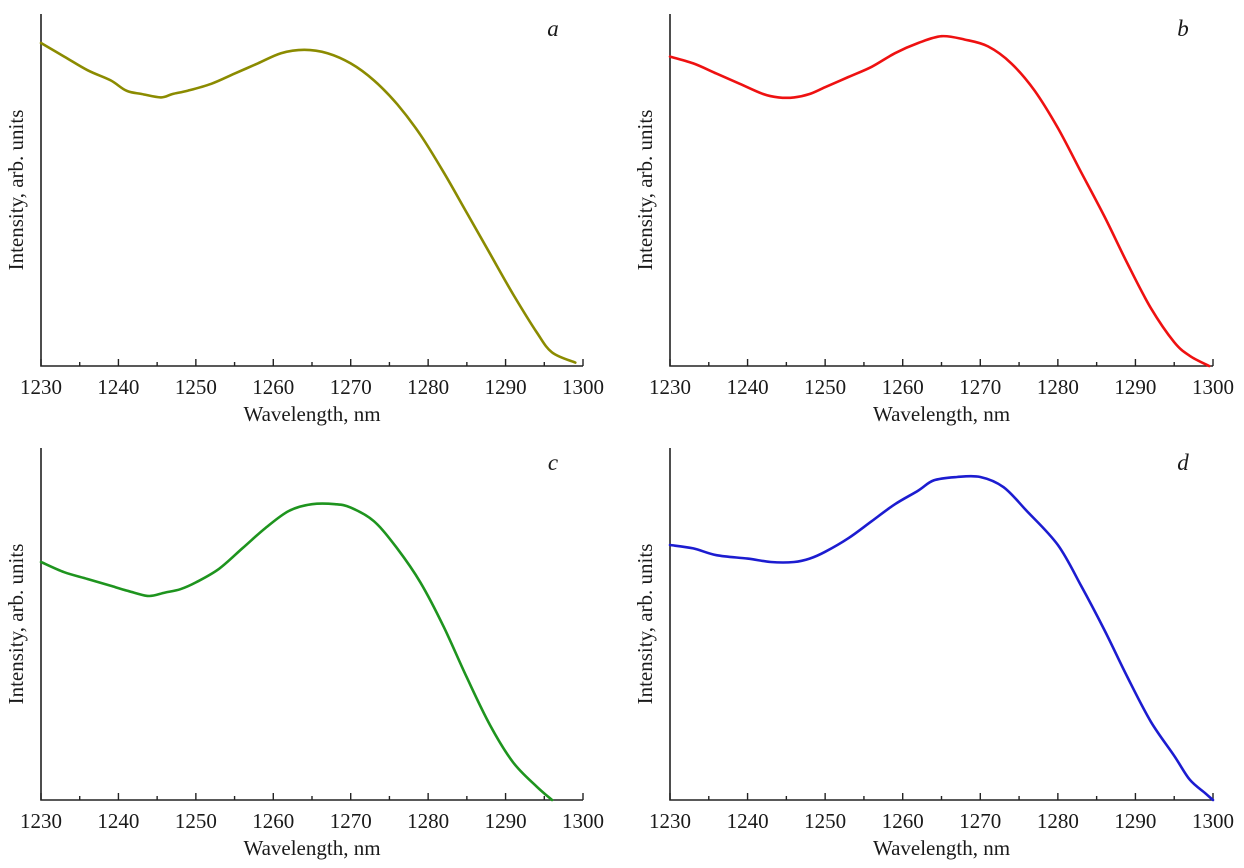 This screenshot has width=1244, height=868. Describe the element at coordinates (296, 652) in the screenshot. I see `spectrum-line-c` at that location.